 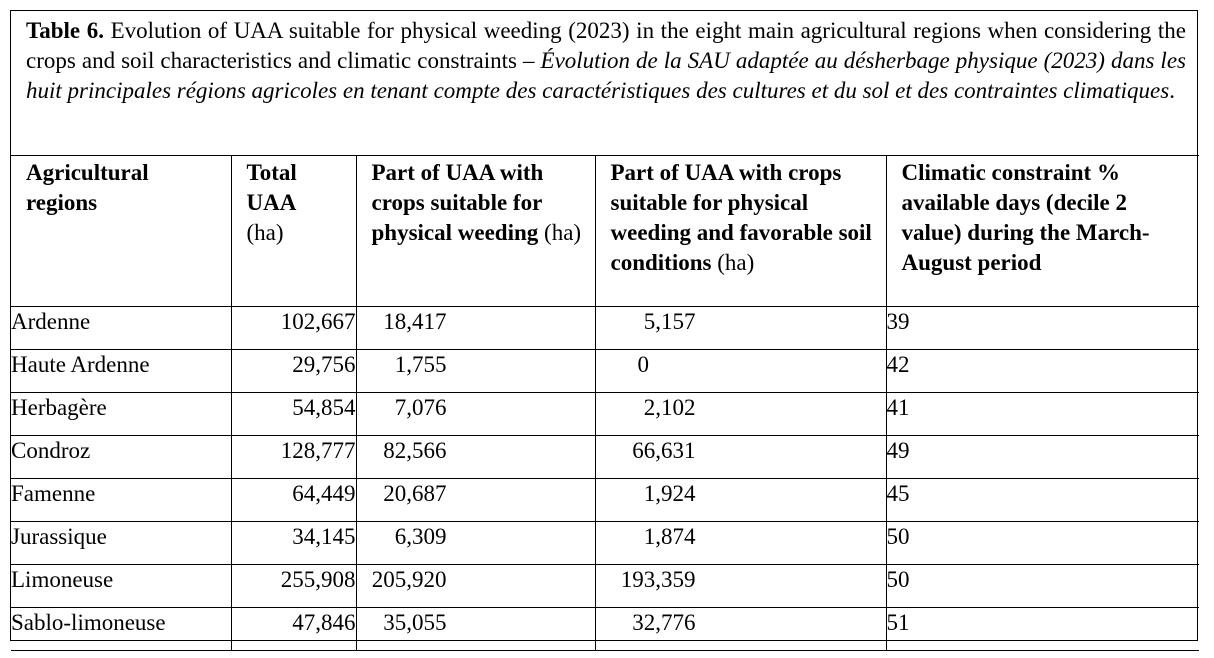 What do you see at coordinates (1042, 629) in the screenshot?
I see `cell-climatic: 51` at bounding box center [1042, 629].